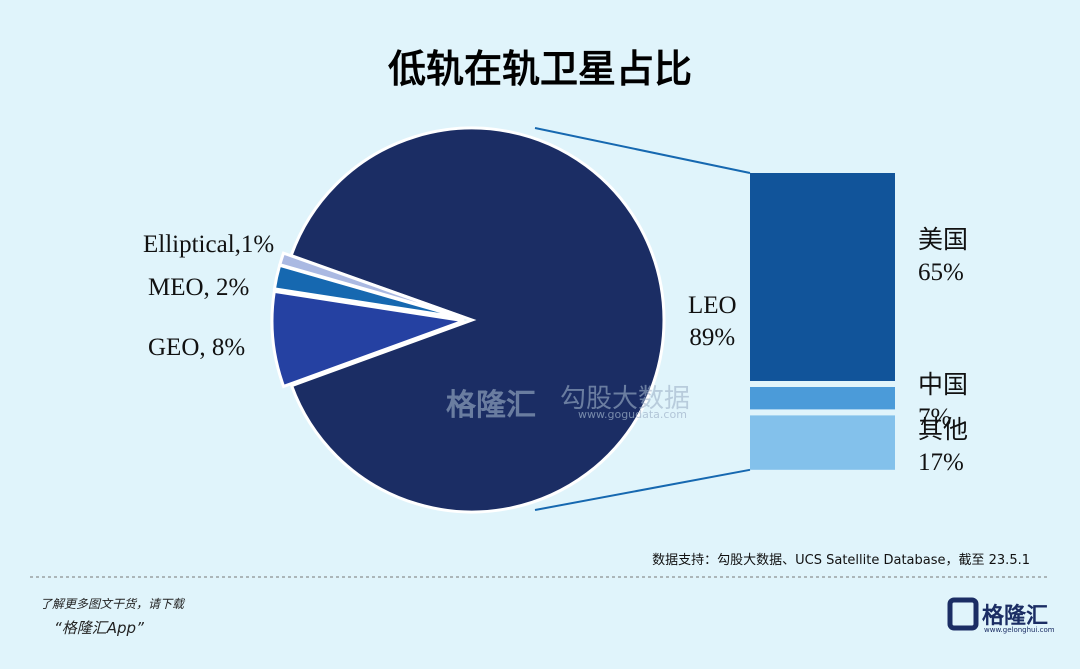  Describe the element at coordinates (197, 347) in the screenshot. I see `pie-label: GEO, 8%` at that location.